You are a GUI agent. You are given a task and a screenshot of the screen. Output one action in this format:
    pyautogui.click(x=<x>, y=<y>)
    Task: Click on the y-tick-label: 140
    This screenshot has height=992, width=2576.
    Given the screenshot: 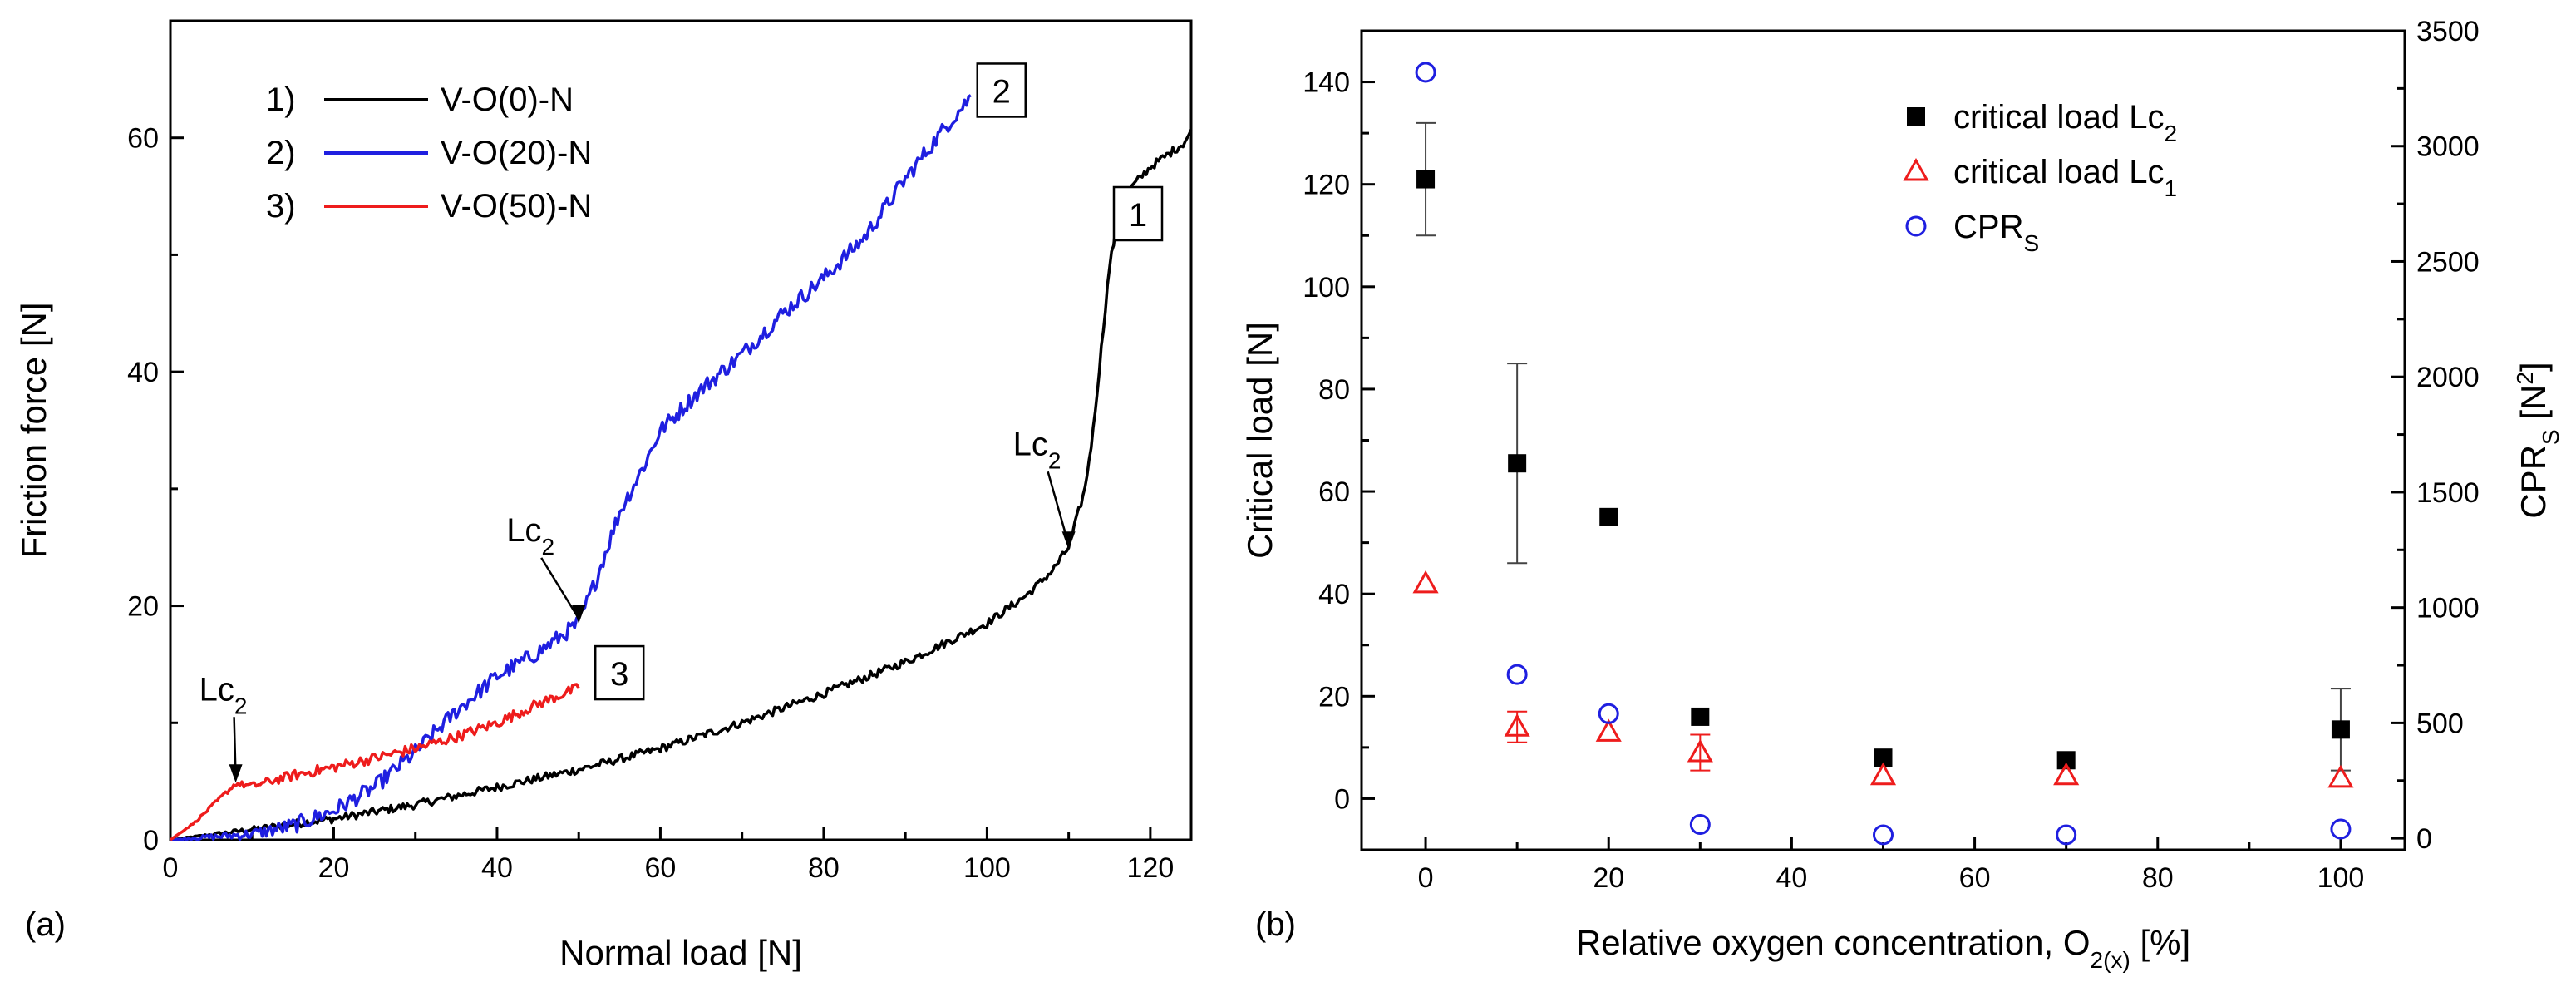 What is the action you would take?
    pyautogui.click(x=1326, y=83)
    